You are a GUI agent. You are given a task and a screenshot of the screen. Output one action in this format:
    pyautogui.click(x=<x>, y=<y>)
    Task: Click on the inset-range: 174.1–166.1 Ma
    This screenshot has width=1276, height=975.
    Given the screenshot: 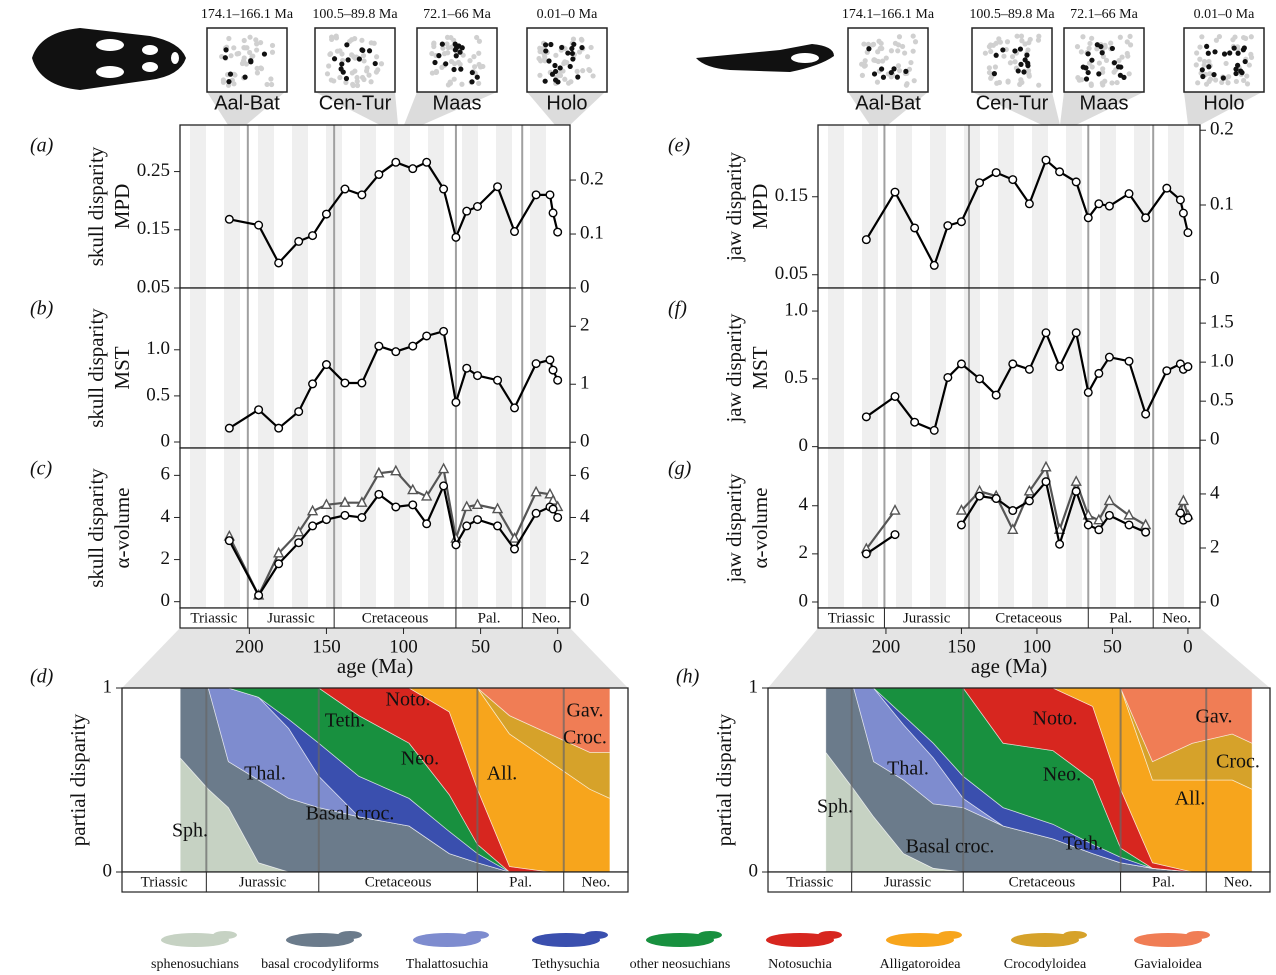 What is the action you would take?
    pyautogui.click(x=247, y=14)
    